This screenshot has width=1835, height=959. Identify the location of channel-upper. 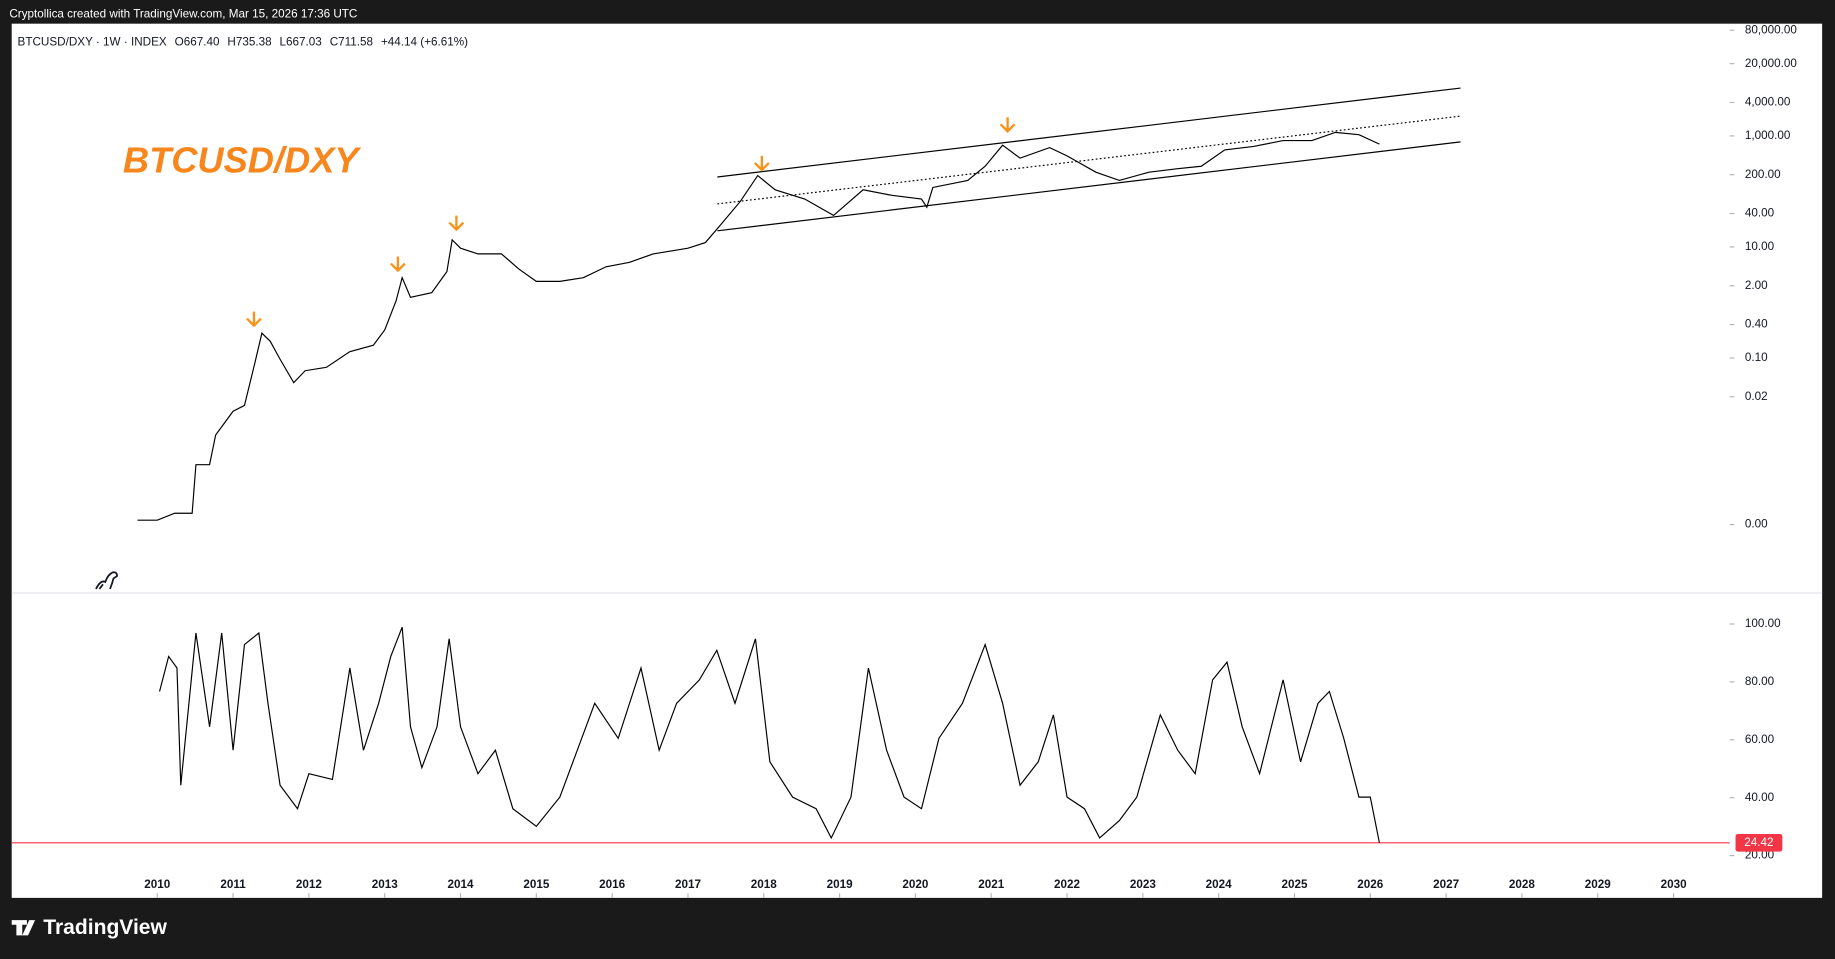
(1089, 132).